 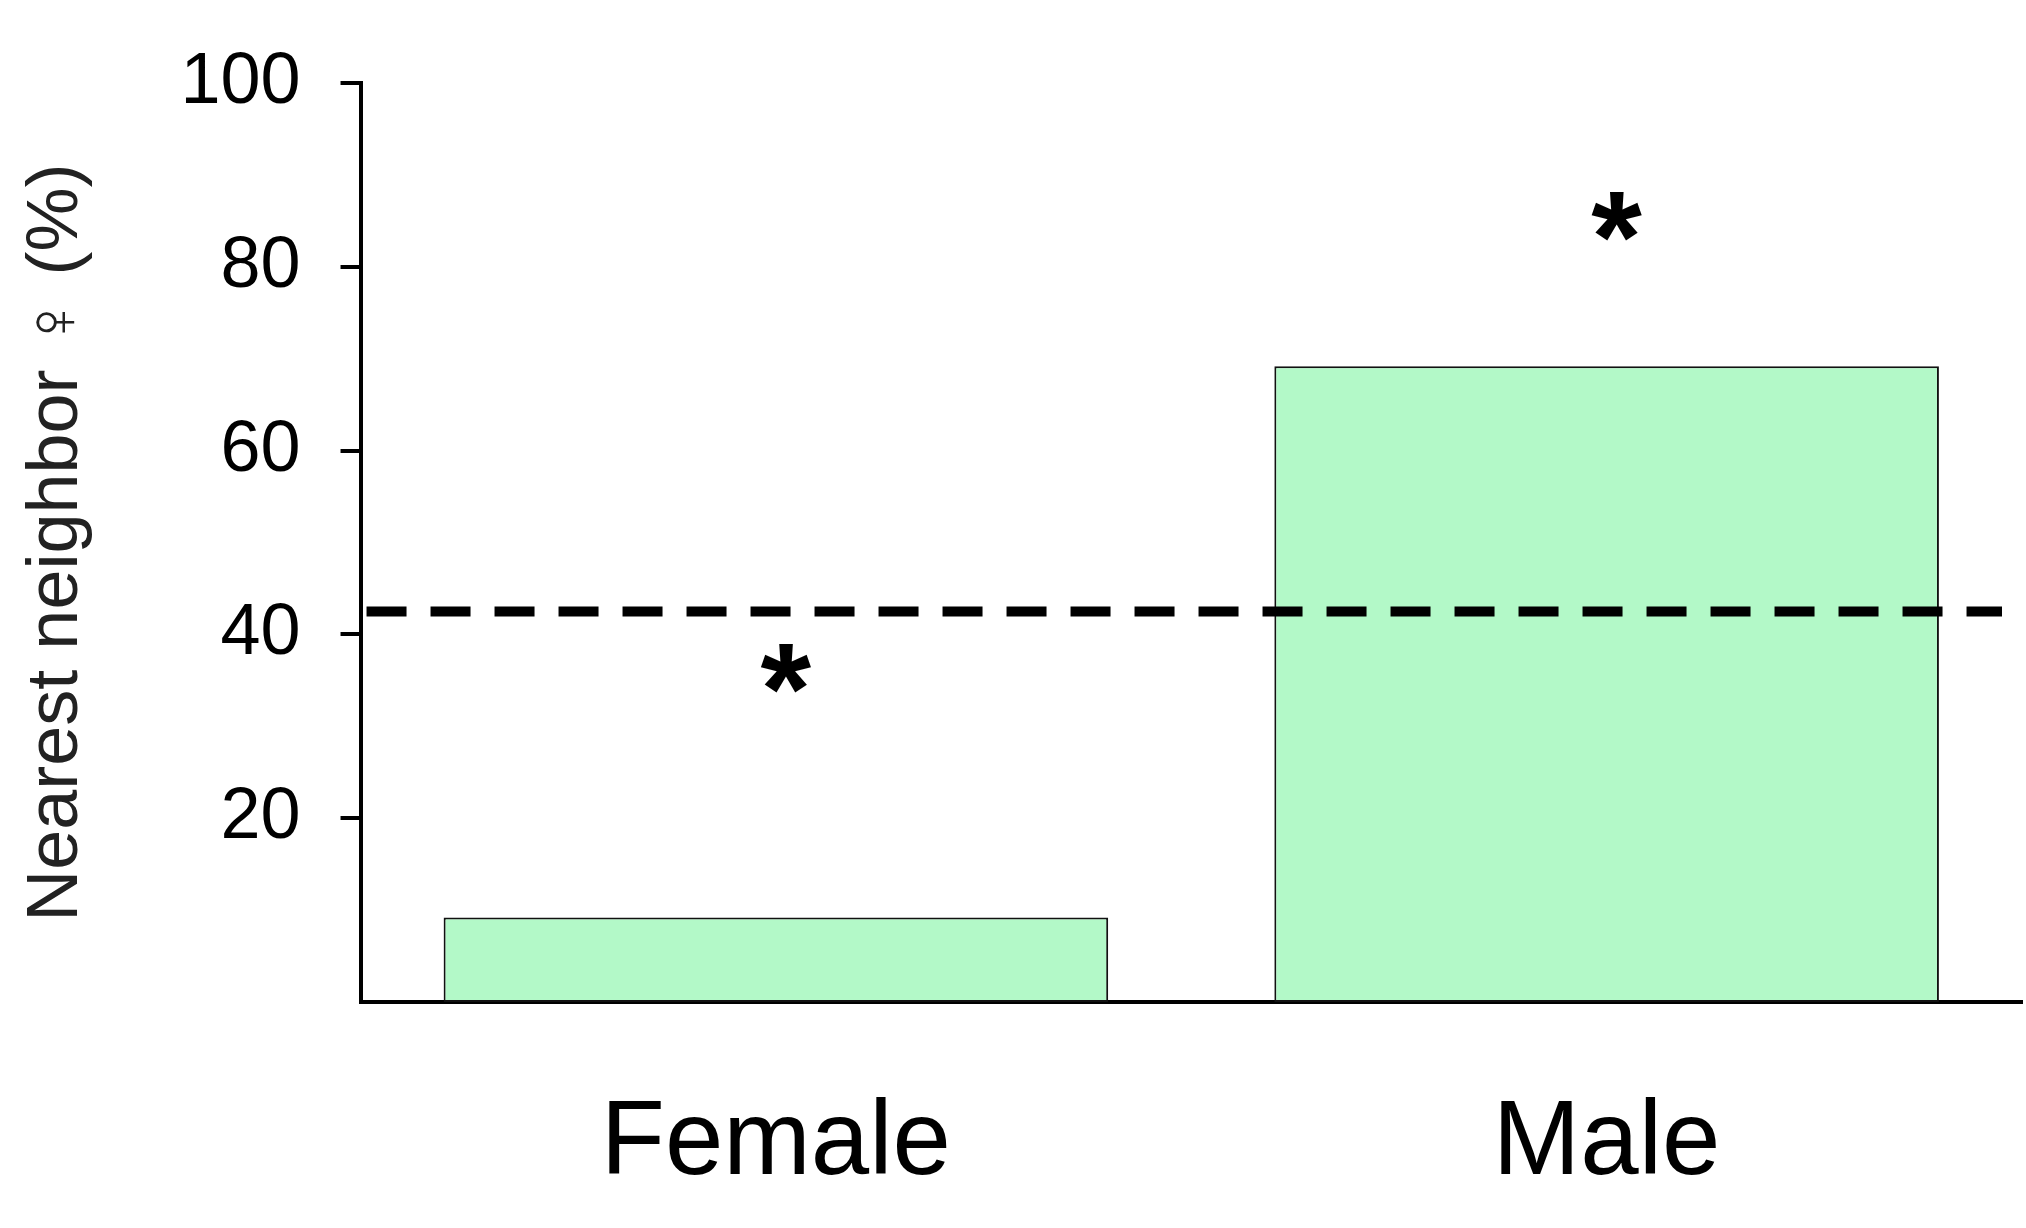 What do you see at coordinates (260, 629) in the screenshot?
I see `y-tick-label: 40` at bounding box center [260, 629].